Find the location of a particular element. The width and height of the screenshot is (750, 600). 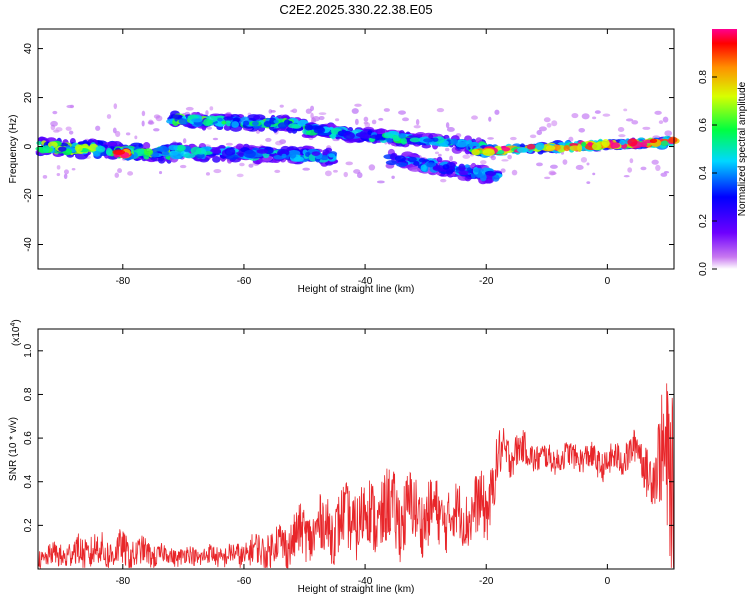

figure-title: C2E2.2025.330.22.38.E05 is located at coordinates (355, 9).